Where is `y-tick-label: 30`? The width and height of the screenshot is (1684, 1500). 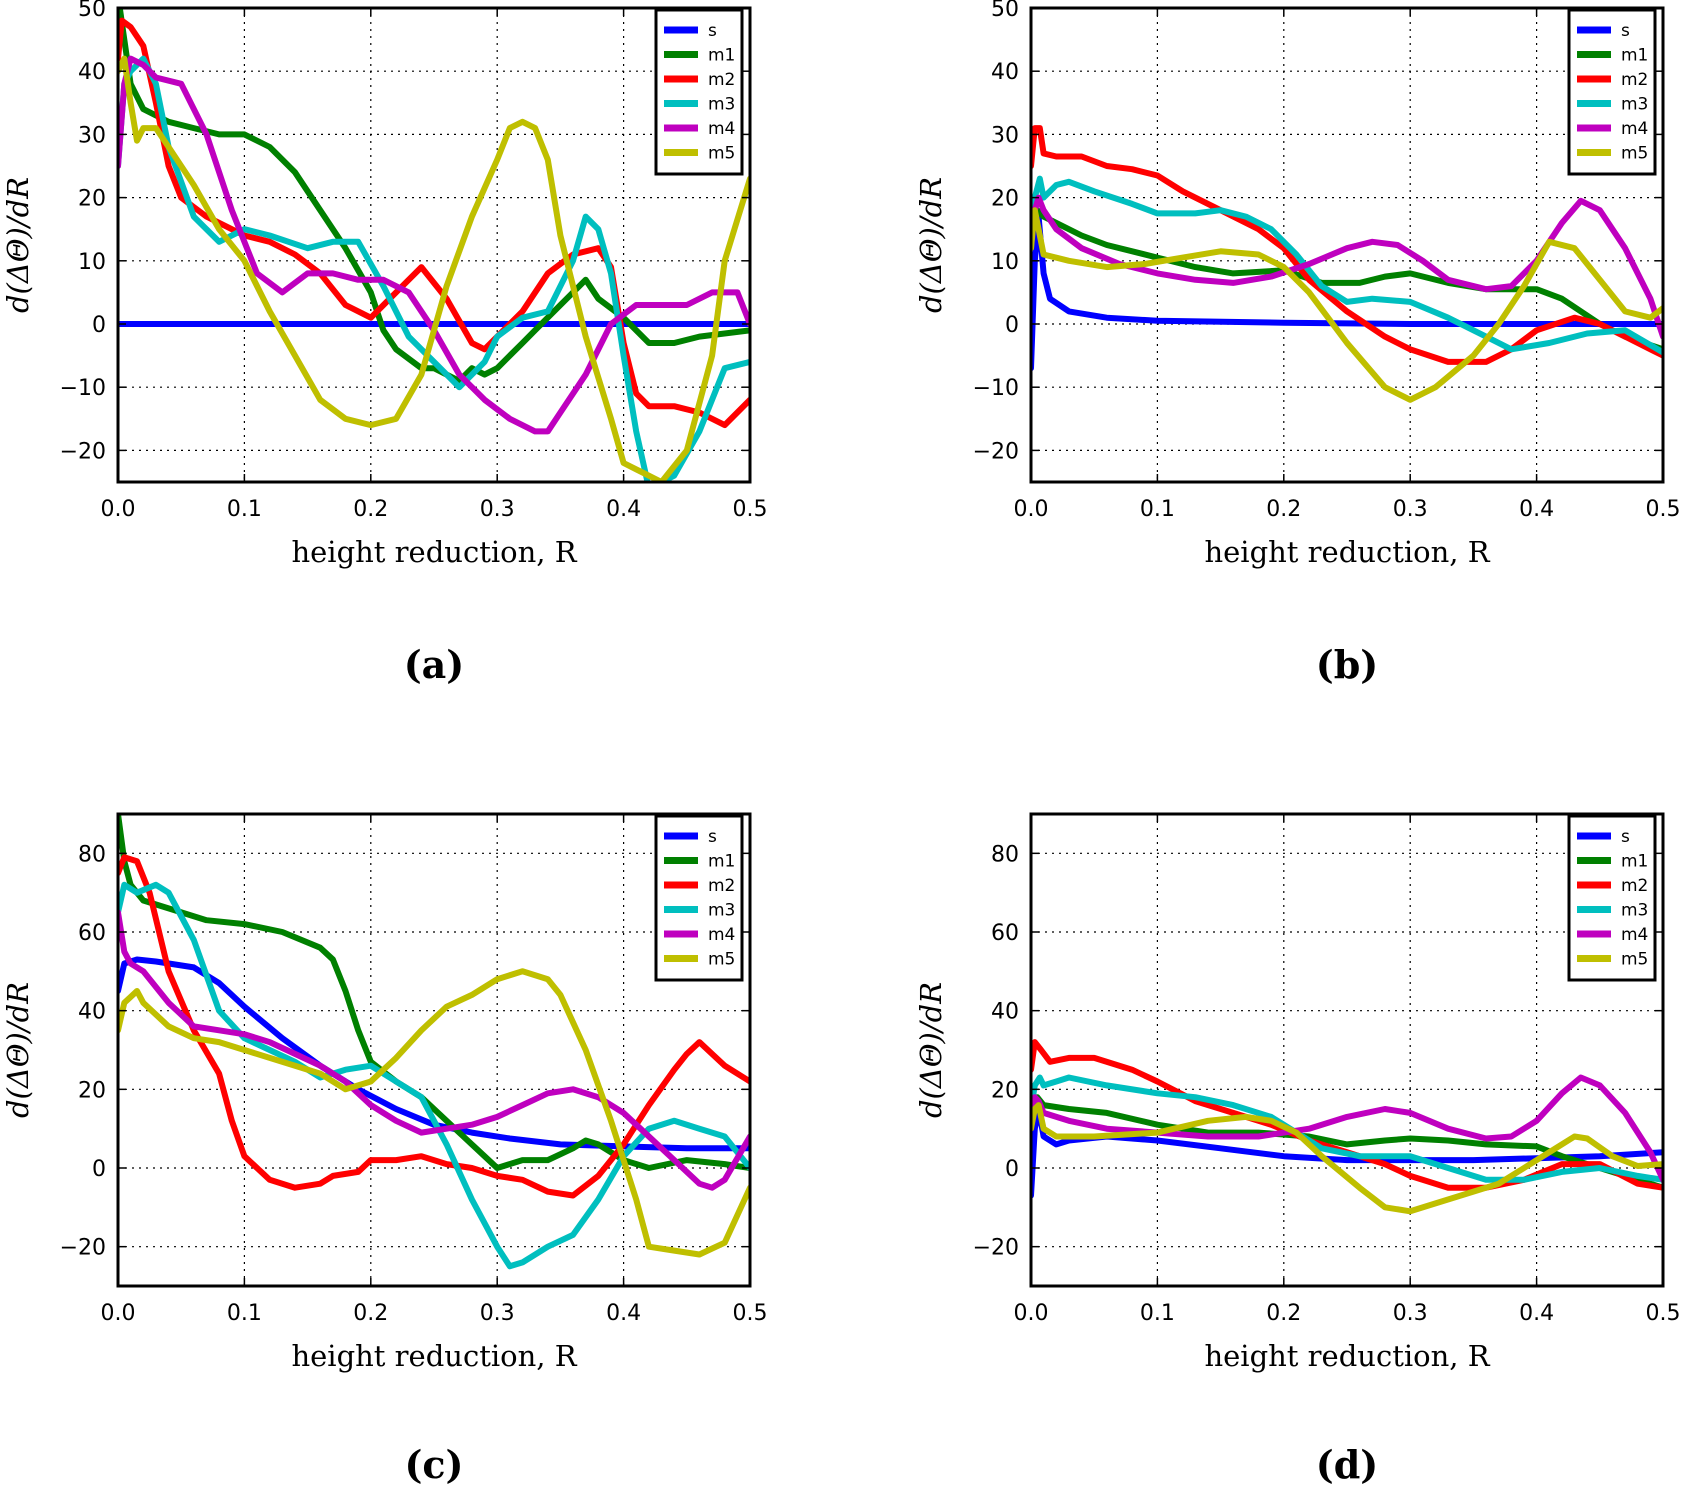 y-tick-label: 30 is located at coordinates (92, 135).